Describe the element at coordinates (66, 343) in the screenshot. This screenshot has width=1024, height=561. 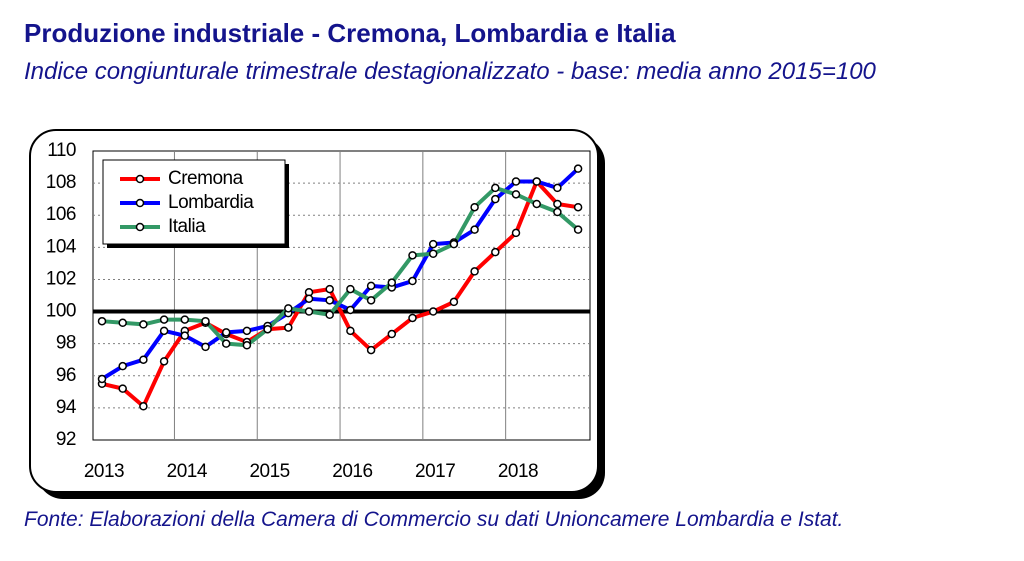
I see `y-tick-label: 98` at that location.